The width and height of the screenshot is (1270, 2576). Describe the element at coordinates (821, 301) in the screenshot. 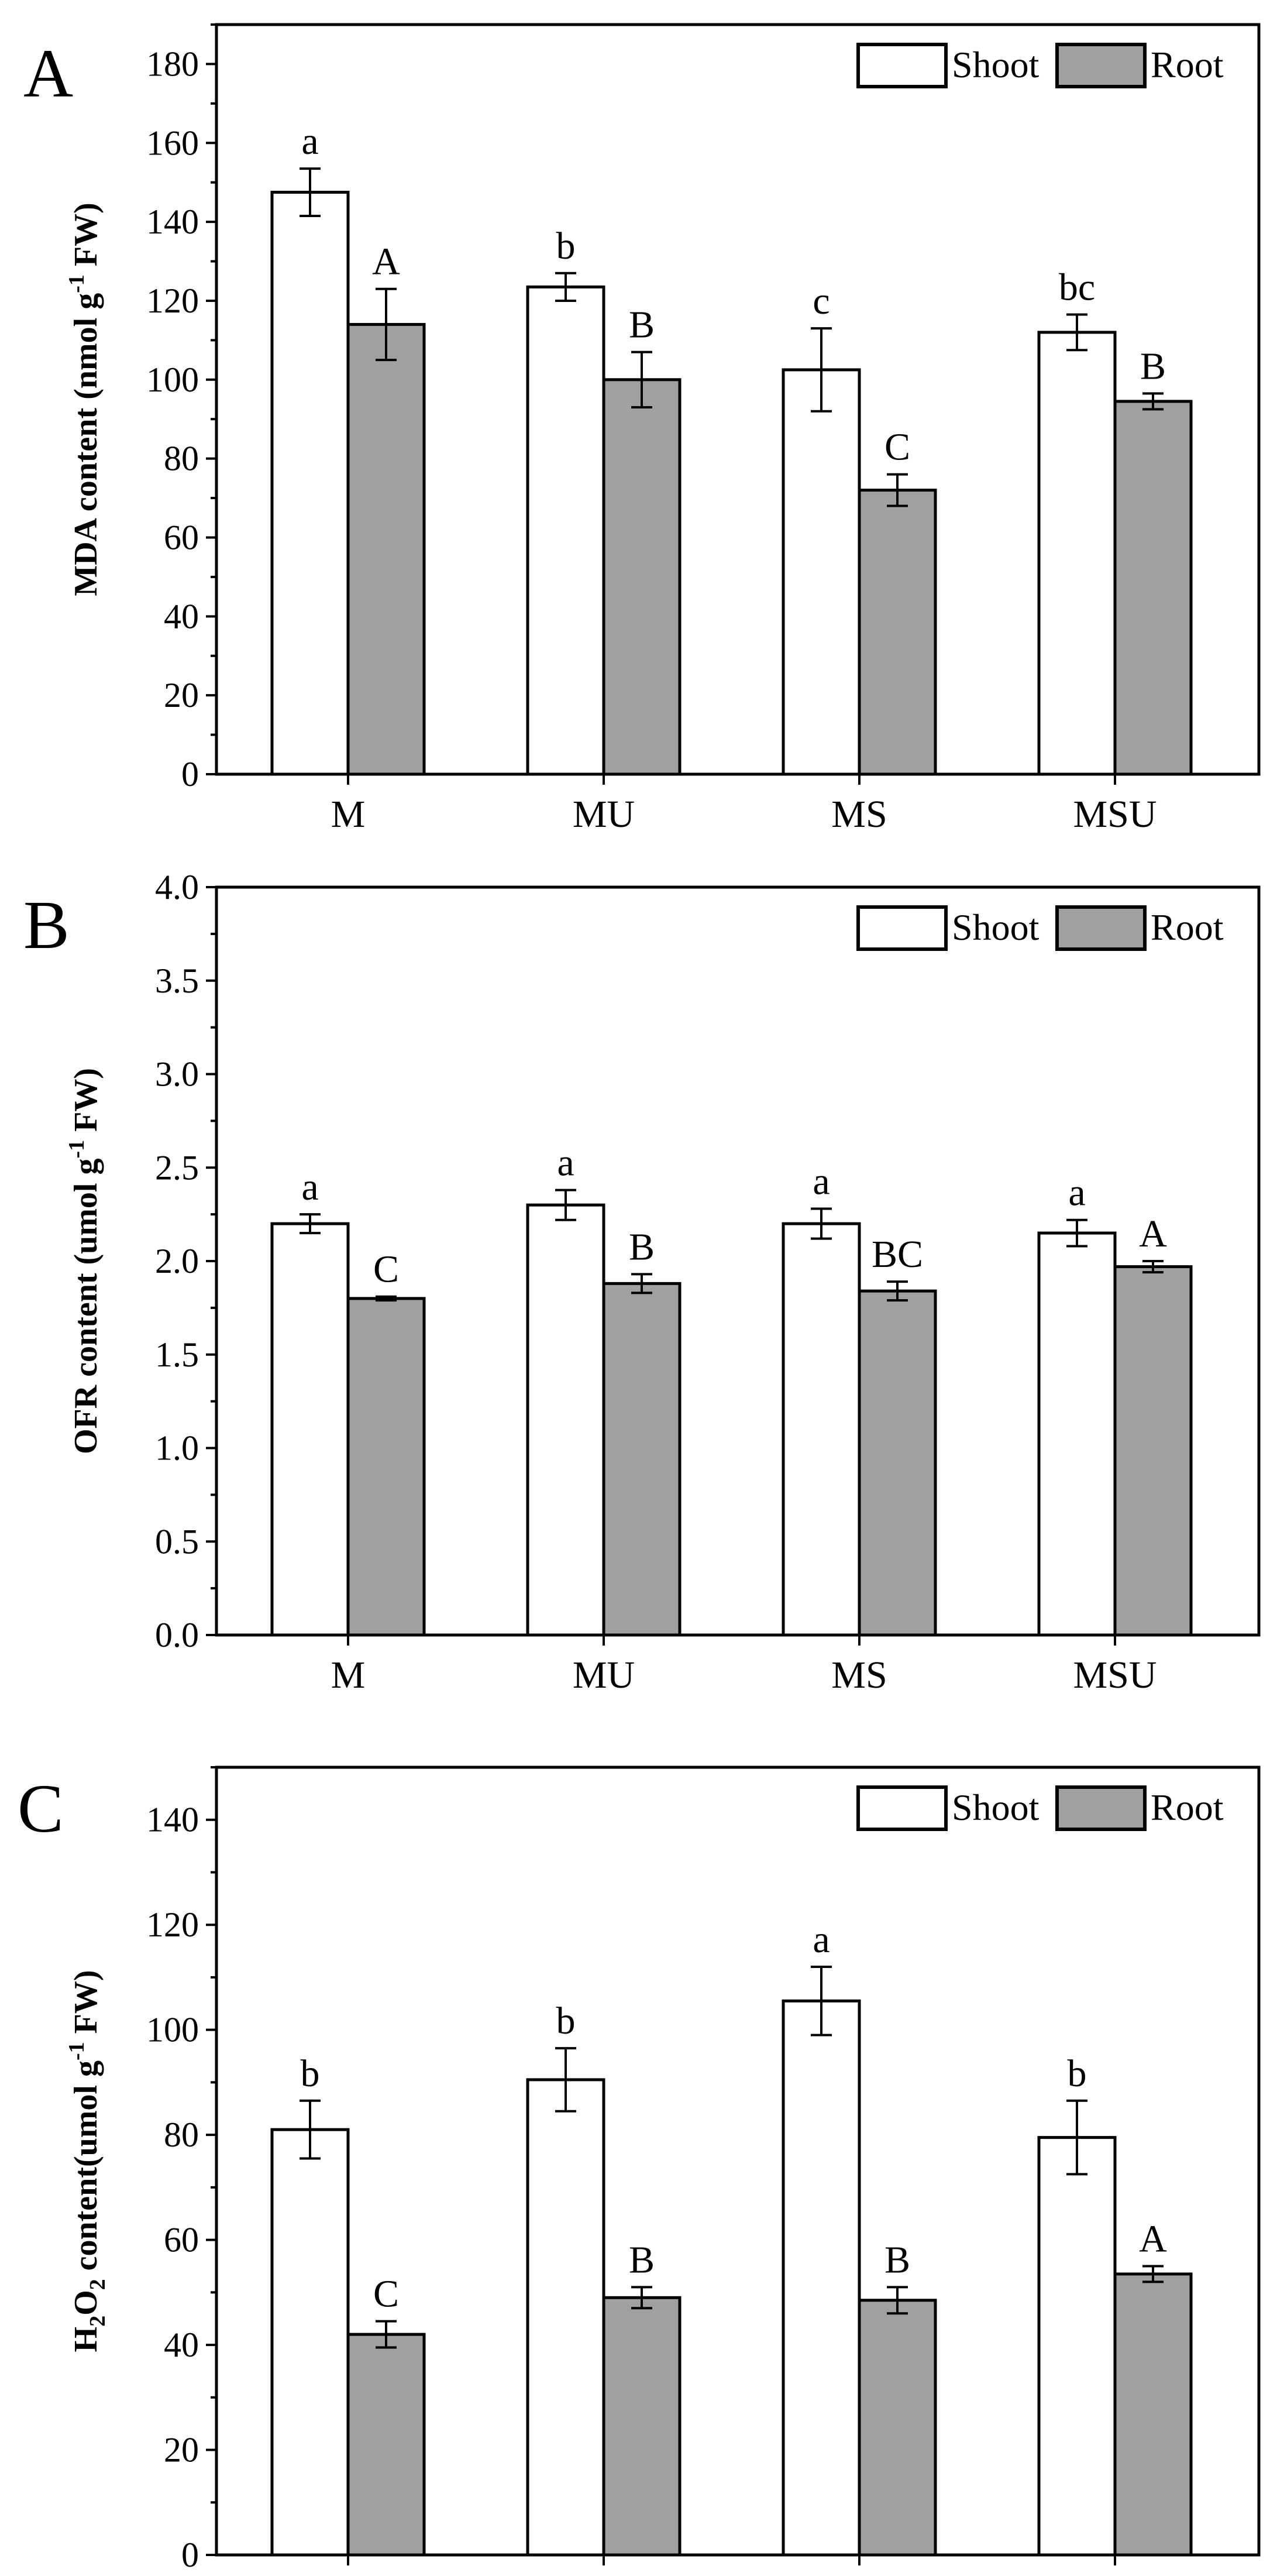

I see `significance-label: c` at that location.